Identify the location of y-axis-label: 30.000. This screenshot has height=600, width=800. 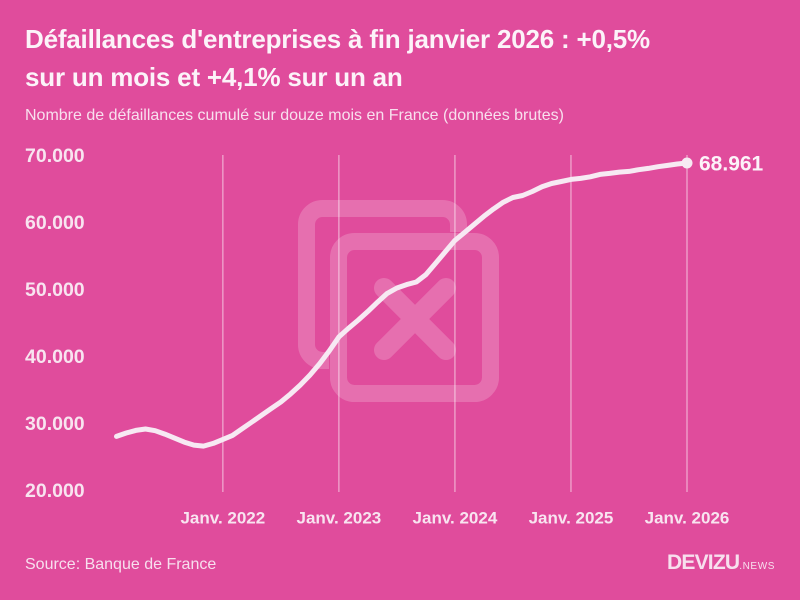
(55, 424).